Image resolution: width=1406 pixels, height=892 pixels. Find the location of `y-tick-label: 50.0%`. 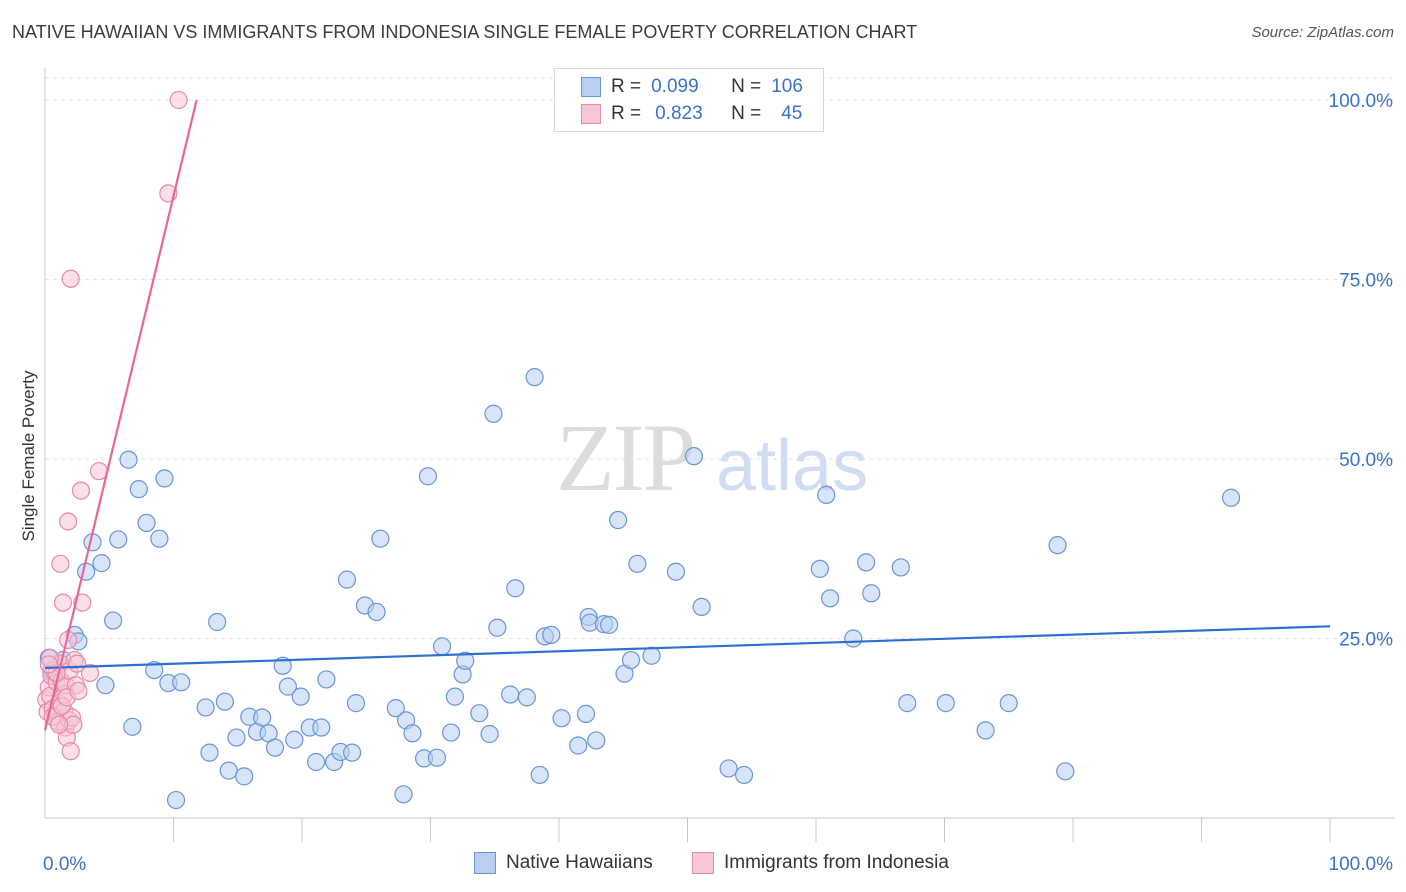

y-tick-label: 50.0% is located at coordinates (1366, 460).